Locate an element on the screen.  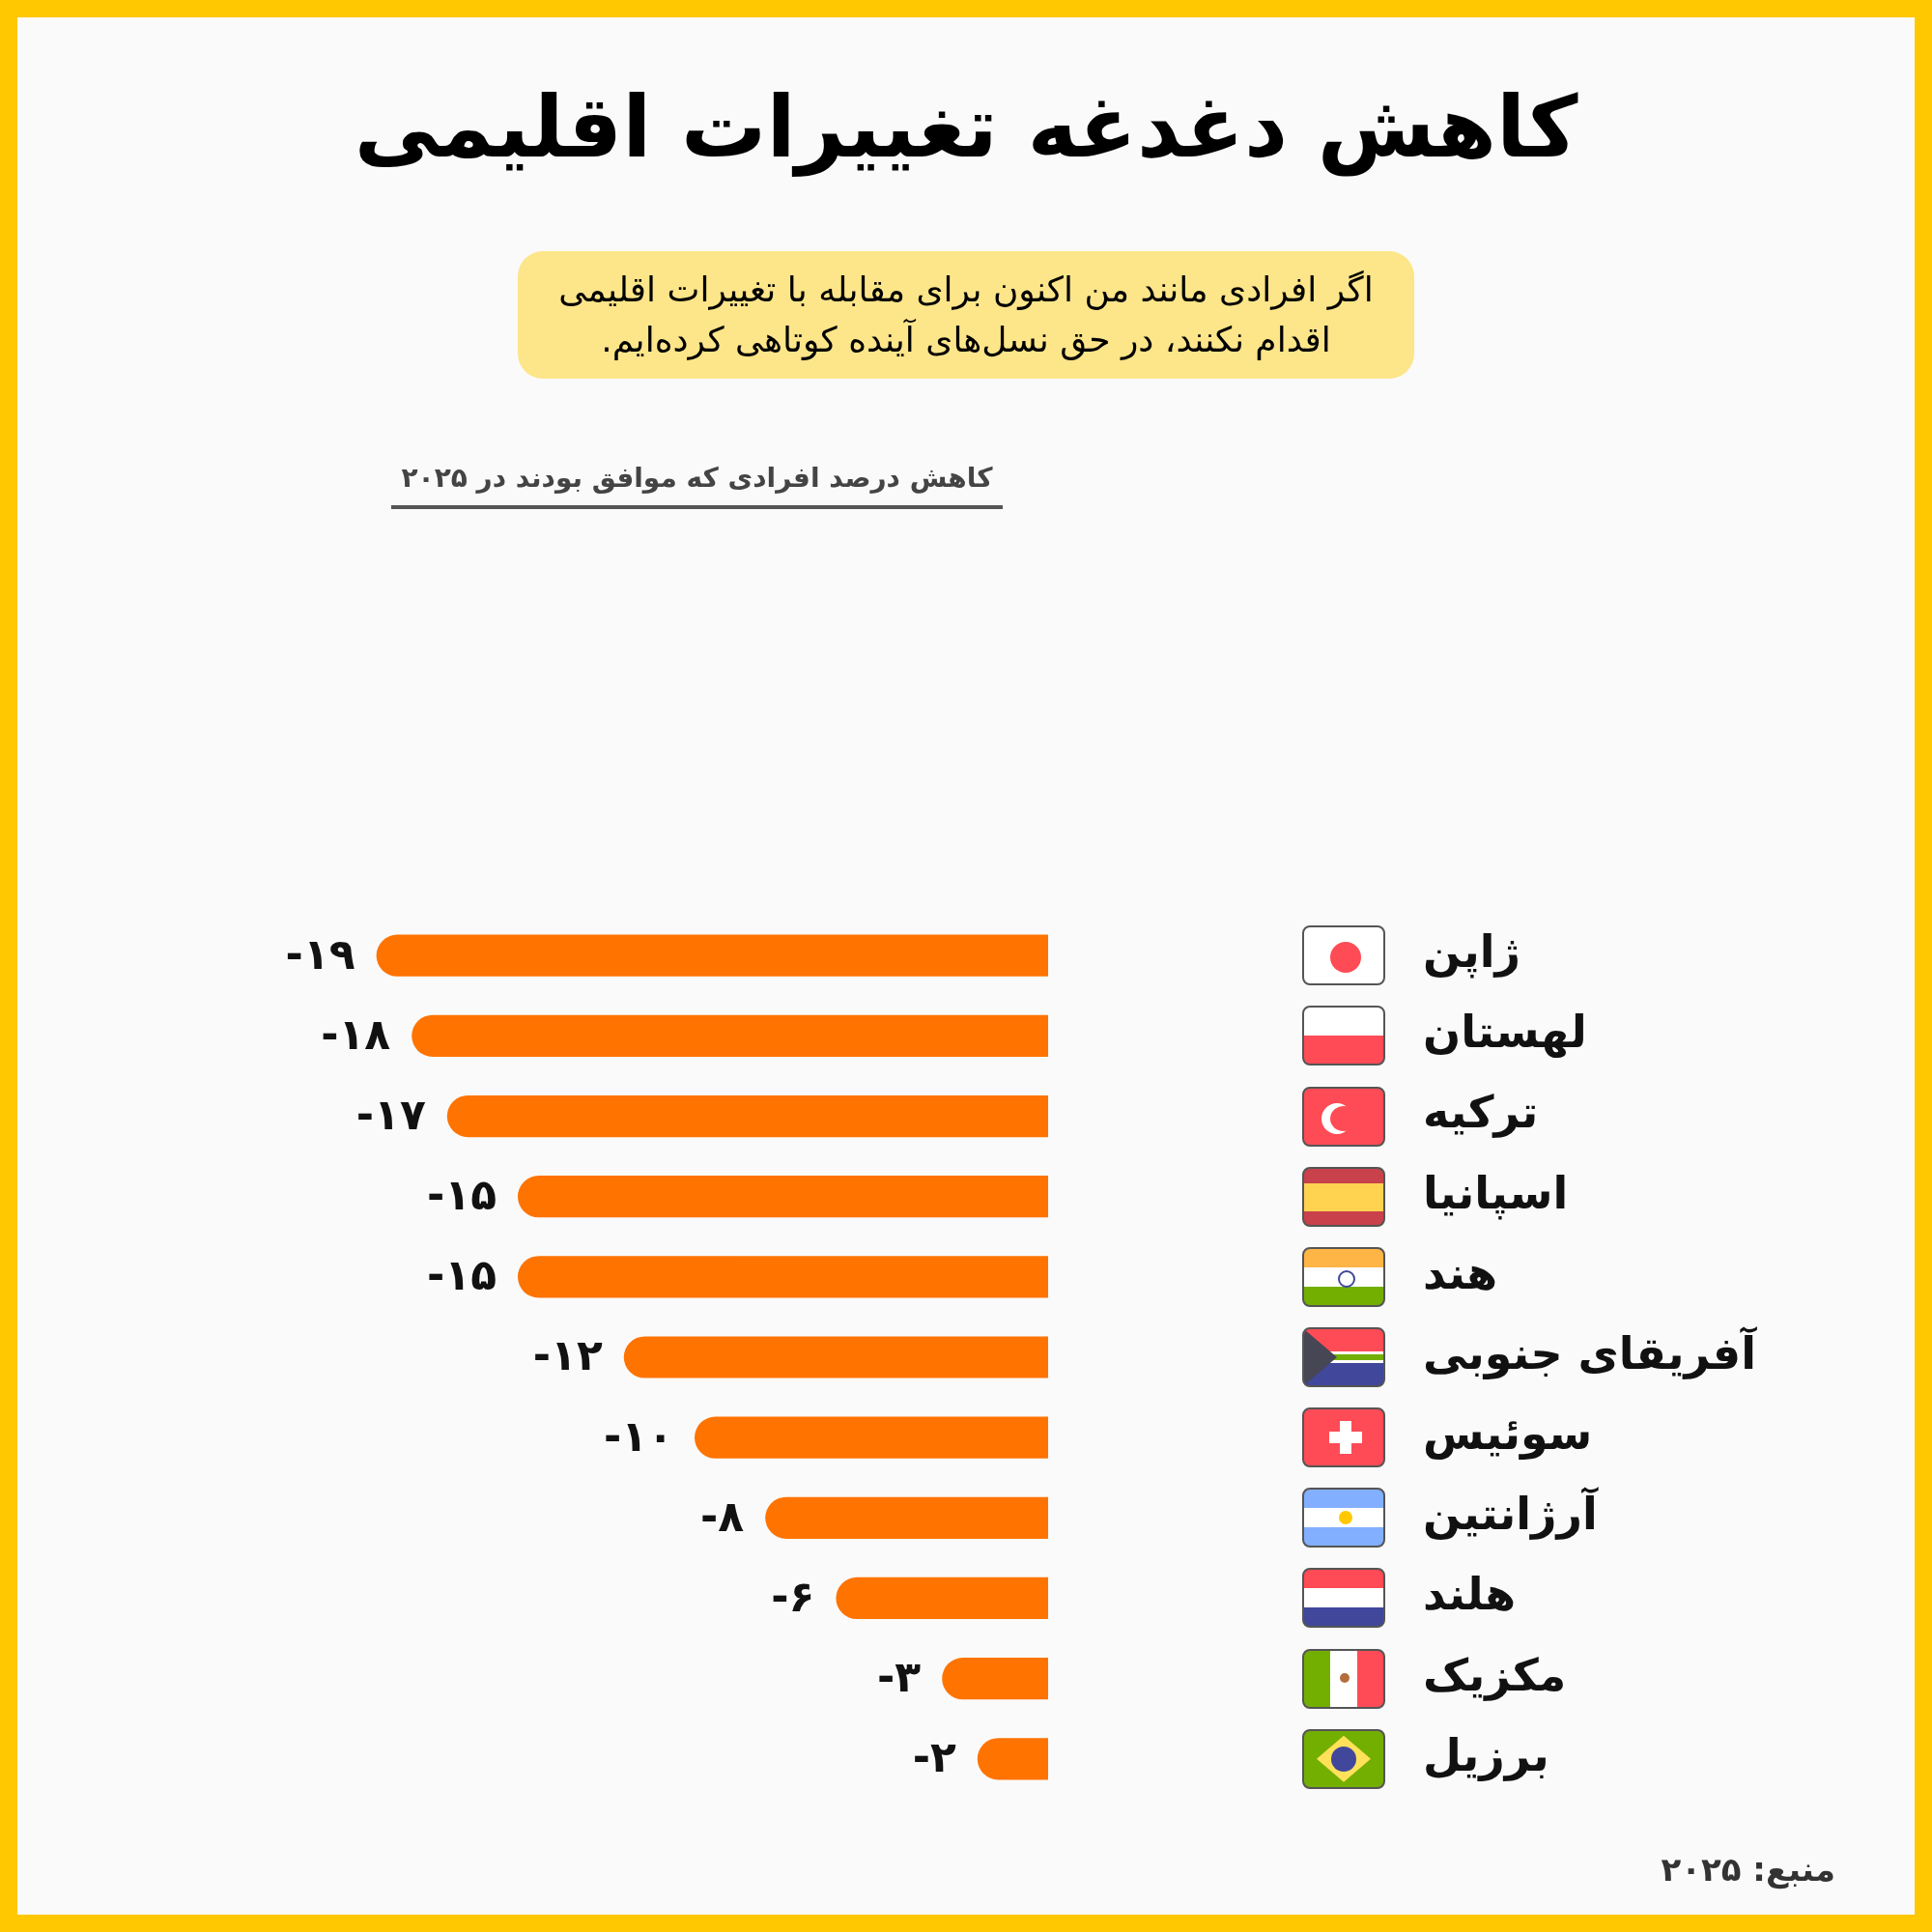
data-label: -۱۸ is located at coordinates (356, 1034).